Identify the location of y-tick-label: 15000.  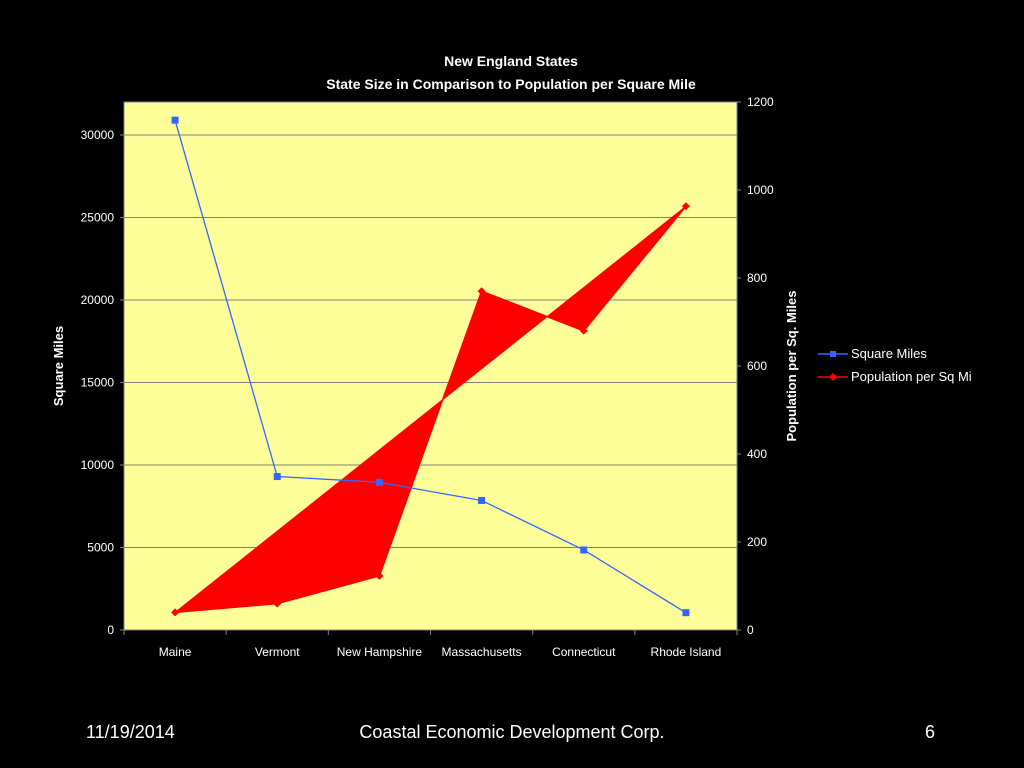
(98, 383).